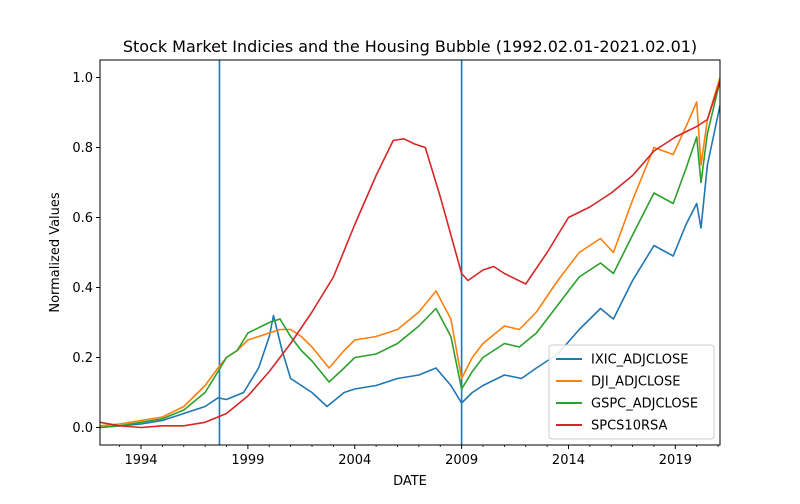 This screenshot has height=504, width=800. I want to click on x-axis: 1994 1999 2004 2009 2014 2019, so click(419, 456).